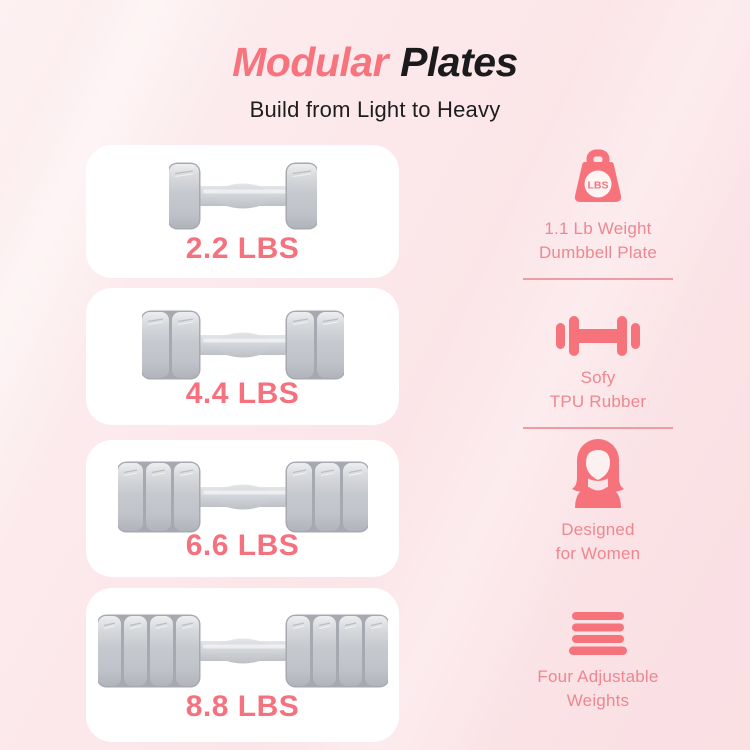  What do you see at coordinates (459, 62) in the screenshot?
I see `page-title-rest: Plates` at bounding box center [459, 62].